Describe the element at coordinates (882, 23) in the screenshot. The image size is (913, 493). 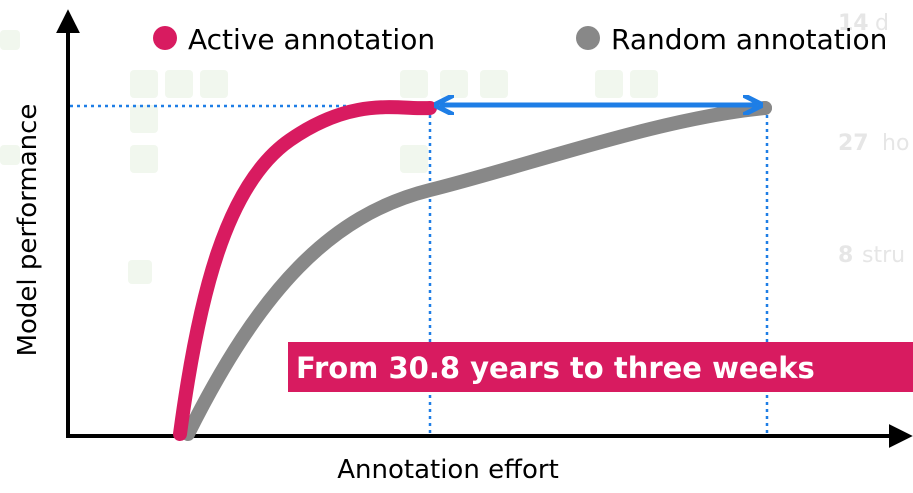
I see `bg-text: d` at that location.